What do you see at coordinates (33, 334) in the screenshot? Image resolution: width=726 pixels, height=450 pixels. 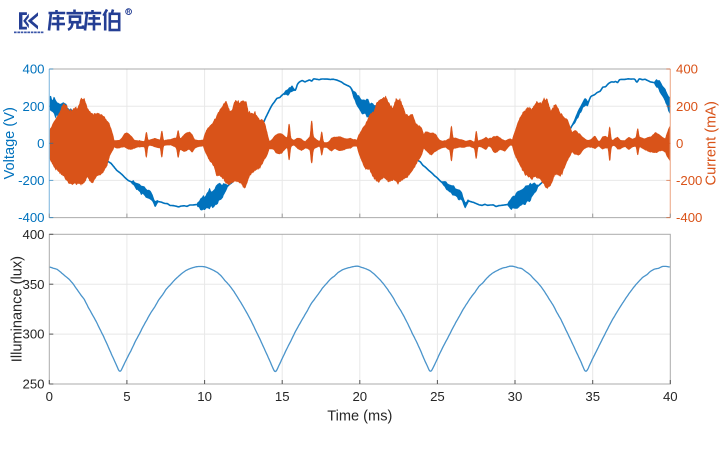 I see `svg-text: 300` at bounding box center [33, 334].